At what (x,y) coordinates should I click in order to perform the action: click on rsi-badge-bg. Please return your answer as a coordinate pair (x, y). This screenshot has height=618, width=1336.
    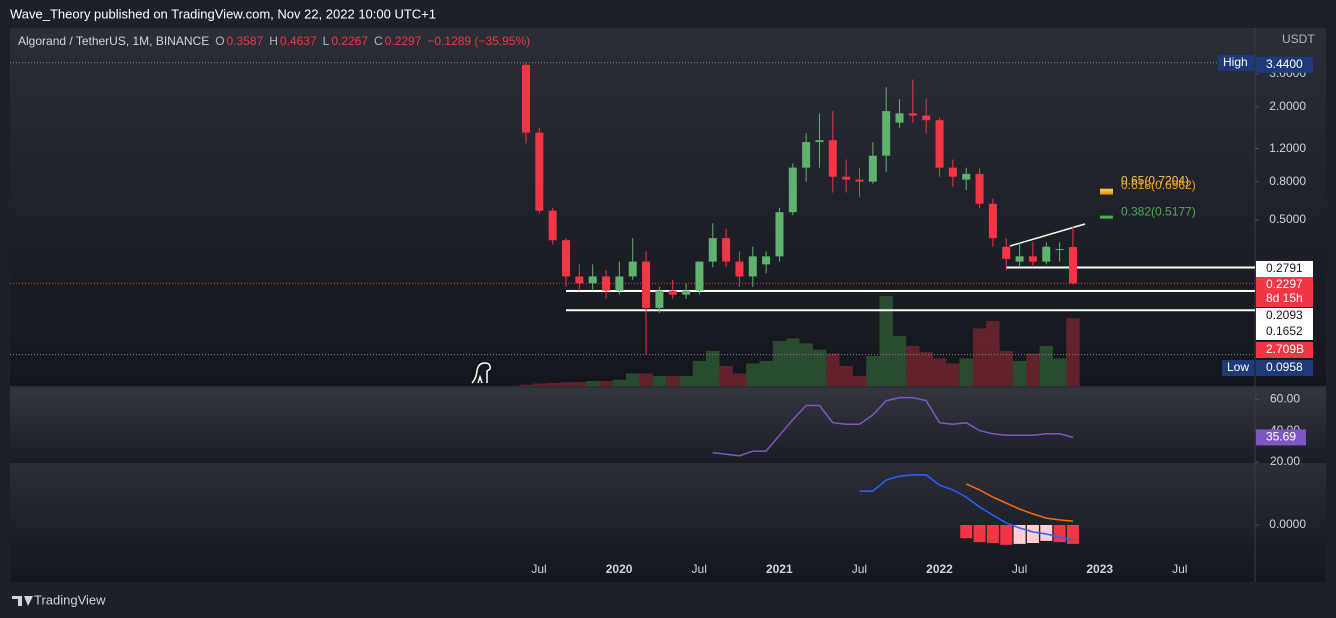
    Looking at the image, I should click on (1281, 437).